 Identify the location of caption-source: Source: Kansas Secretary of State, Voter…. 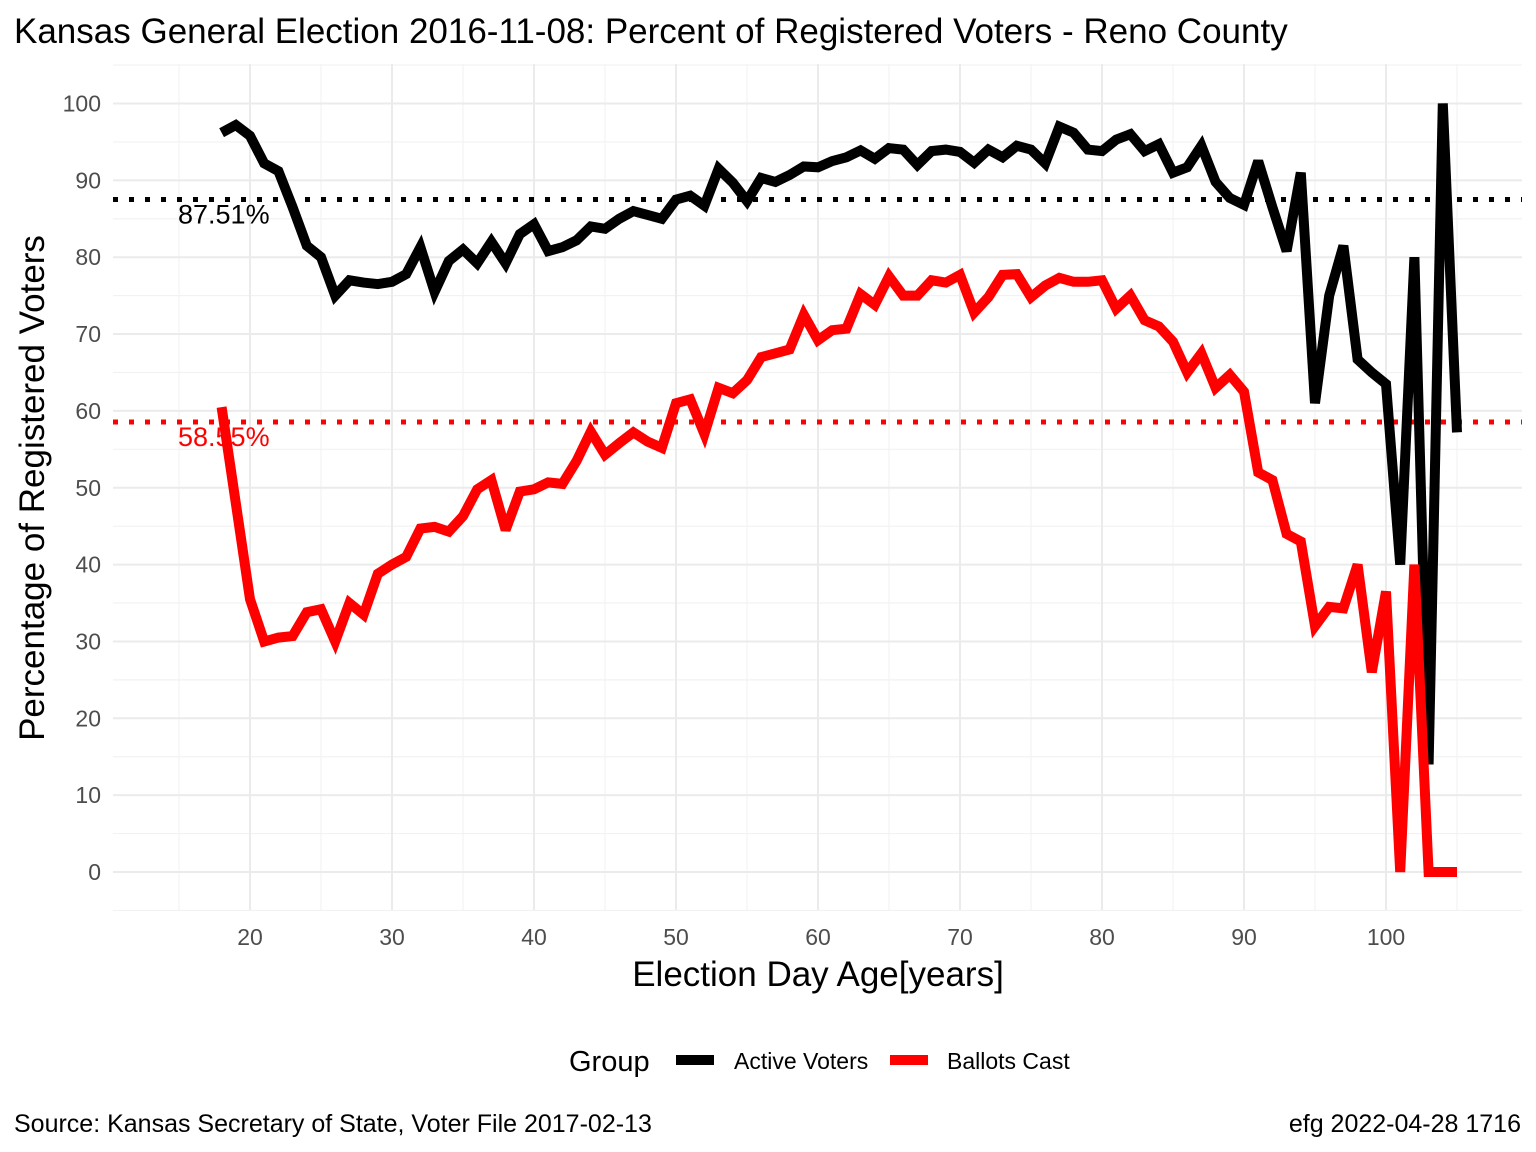
(333, 1124).